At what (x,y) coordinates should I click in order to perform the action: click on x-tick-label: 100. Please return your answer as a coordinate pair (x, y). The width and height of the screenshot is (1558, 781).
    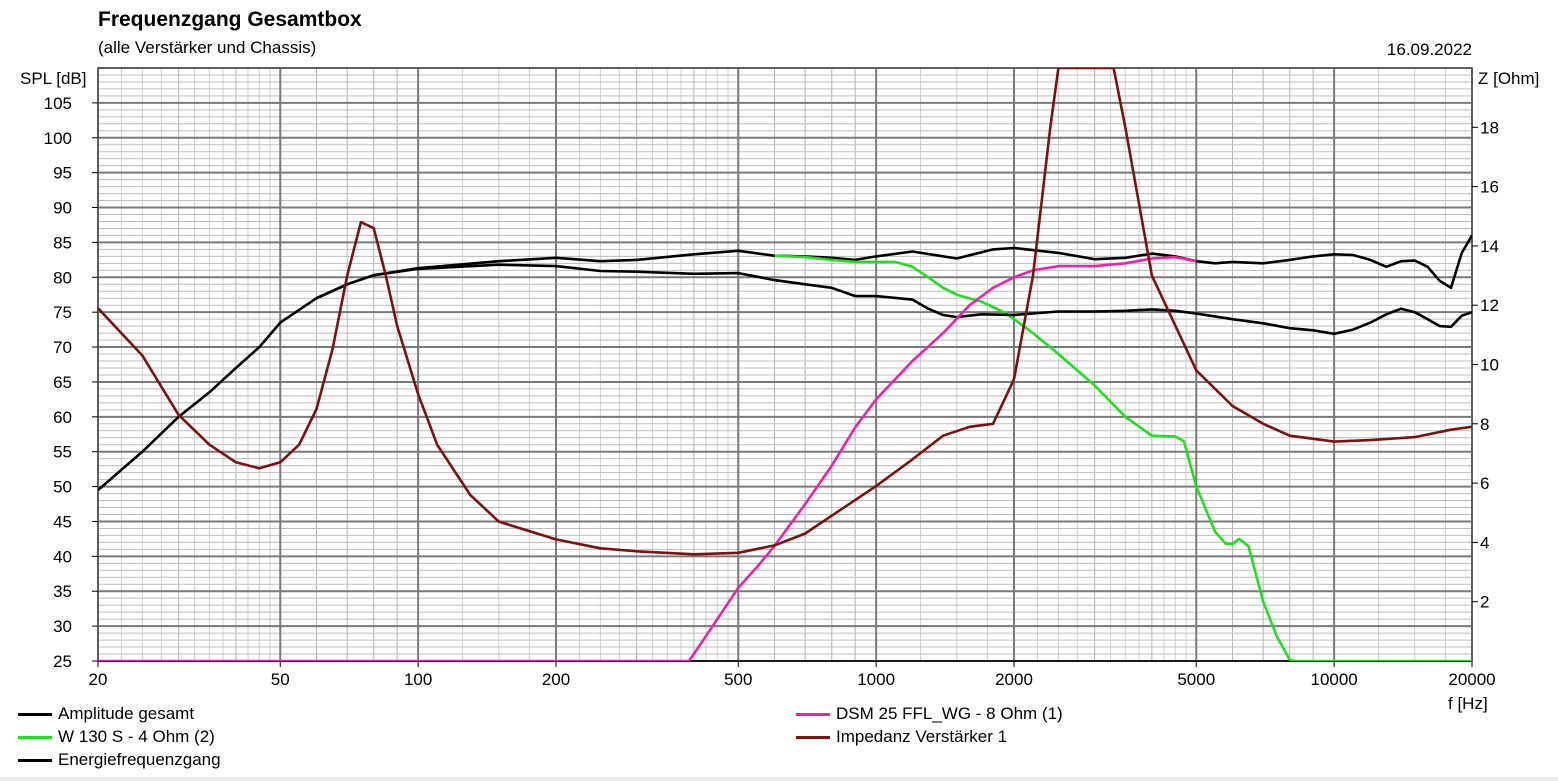
    Looking at the image, I should click on (418, 679).